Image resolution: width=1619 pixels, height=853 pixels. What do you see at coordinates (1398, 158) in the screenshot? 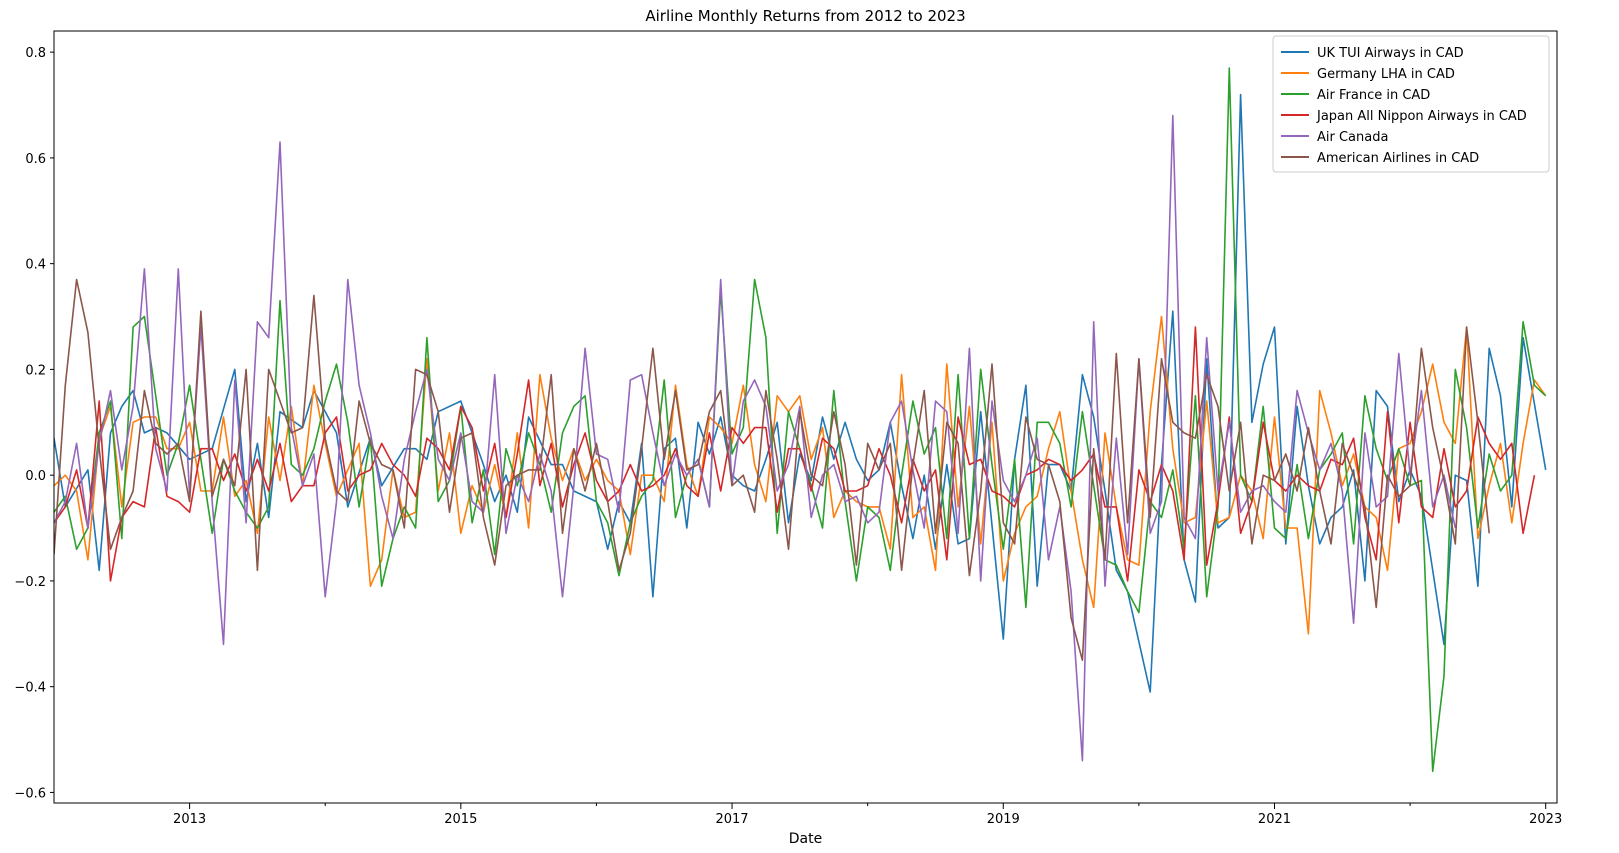
I see `legend-entry: American Airlines in CAD` at bounding box center [1398, 158].